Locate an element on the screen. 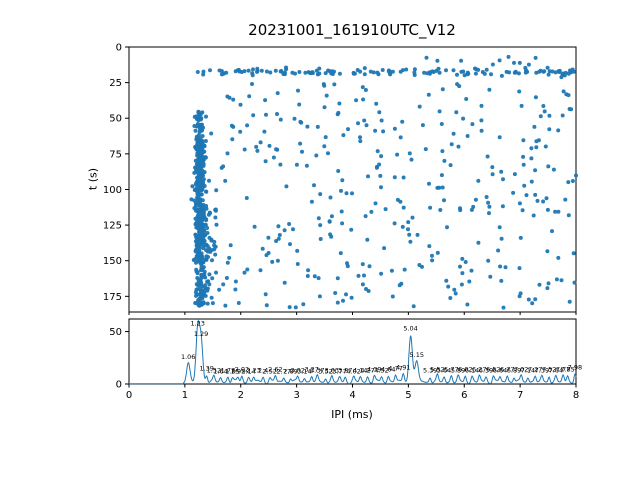  svg-text: 3.63 is located at coordinates (332, 371).